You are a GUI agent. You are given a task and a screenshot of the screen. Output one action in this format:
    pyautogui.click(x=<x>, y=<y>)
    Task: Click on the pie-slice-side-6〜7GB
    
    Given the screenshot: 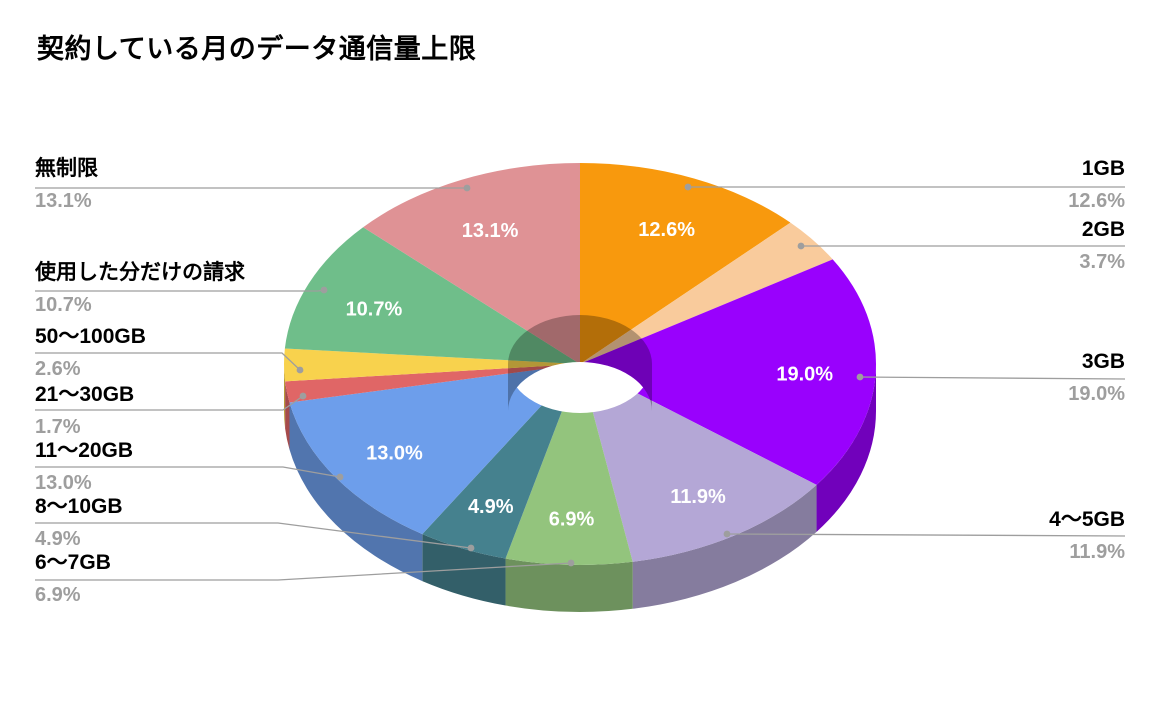 What is the action you would take?
    pyautogui.click(x=569, y=585)
    